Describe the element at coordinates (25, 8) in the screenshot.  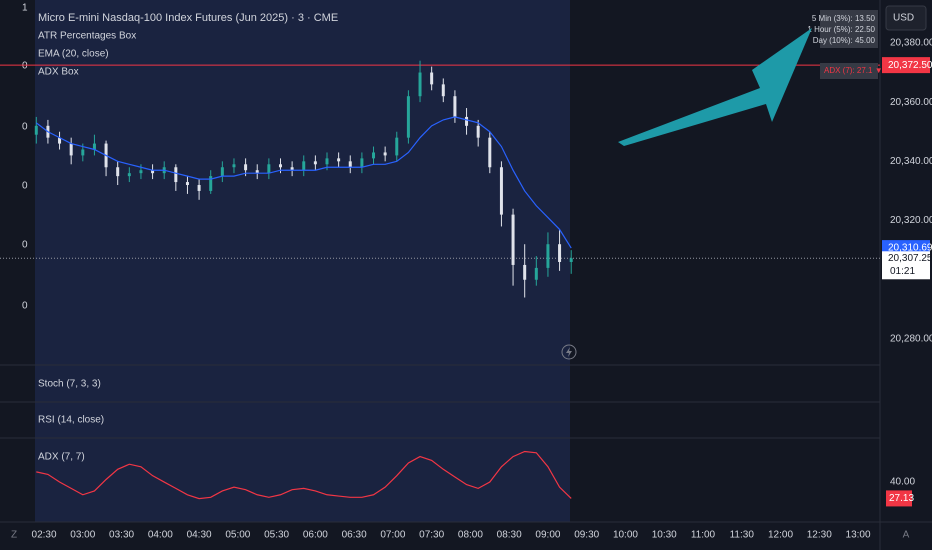
I see `left-scale-label: 1` at that location.